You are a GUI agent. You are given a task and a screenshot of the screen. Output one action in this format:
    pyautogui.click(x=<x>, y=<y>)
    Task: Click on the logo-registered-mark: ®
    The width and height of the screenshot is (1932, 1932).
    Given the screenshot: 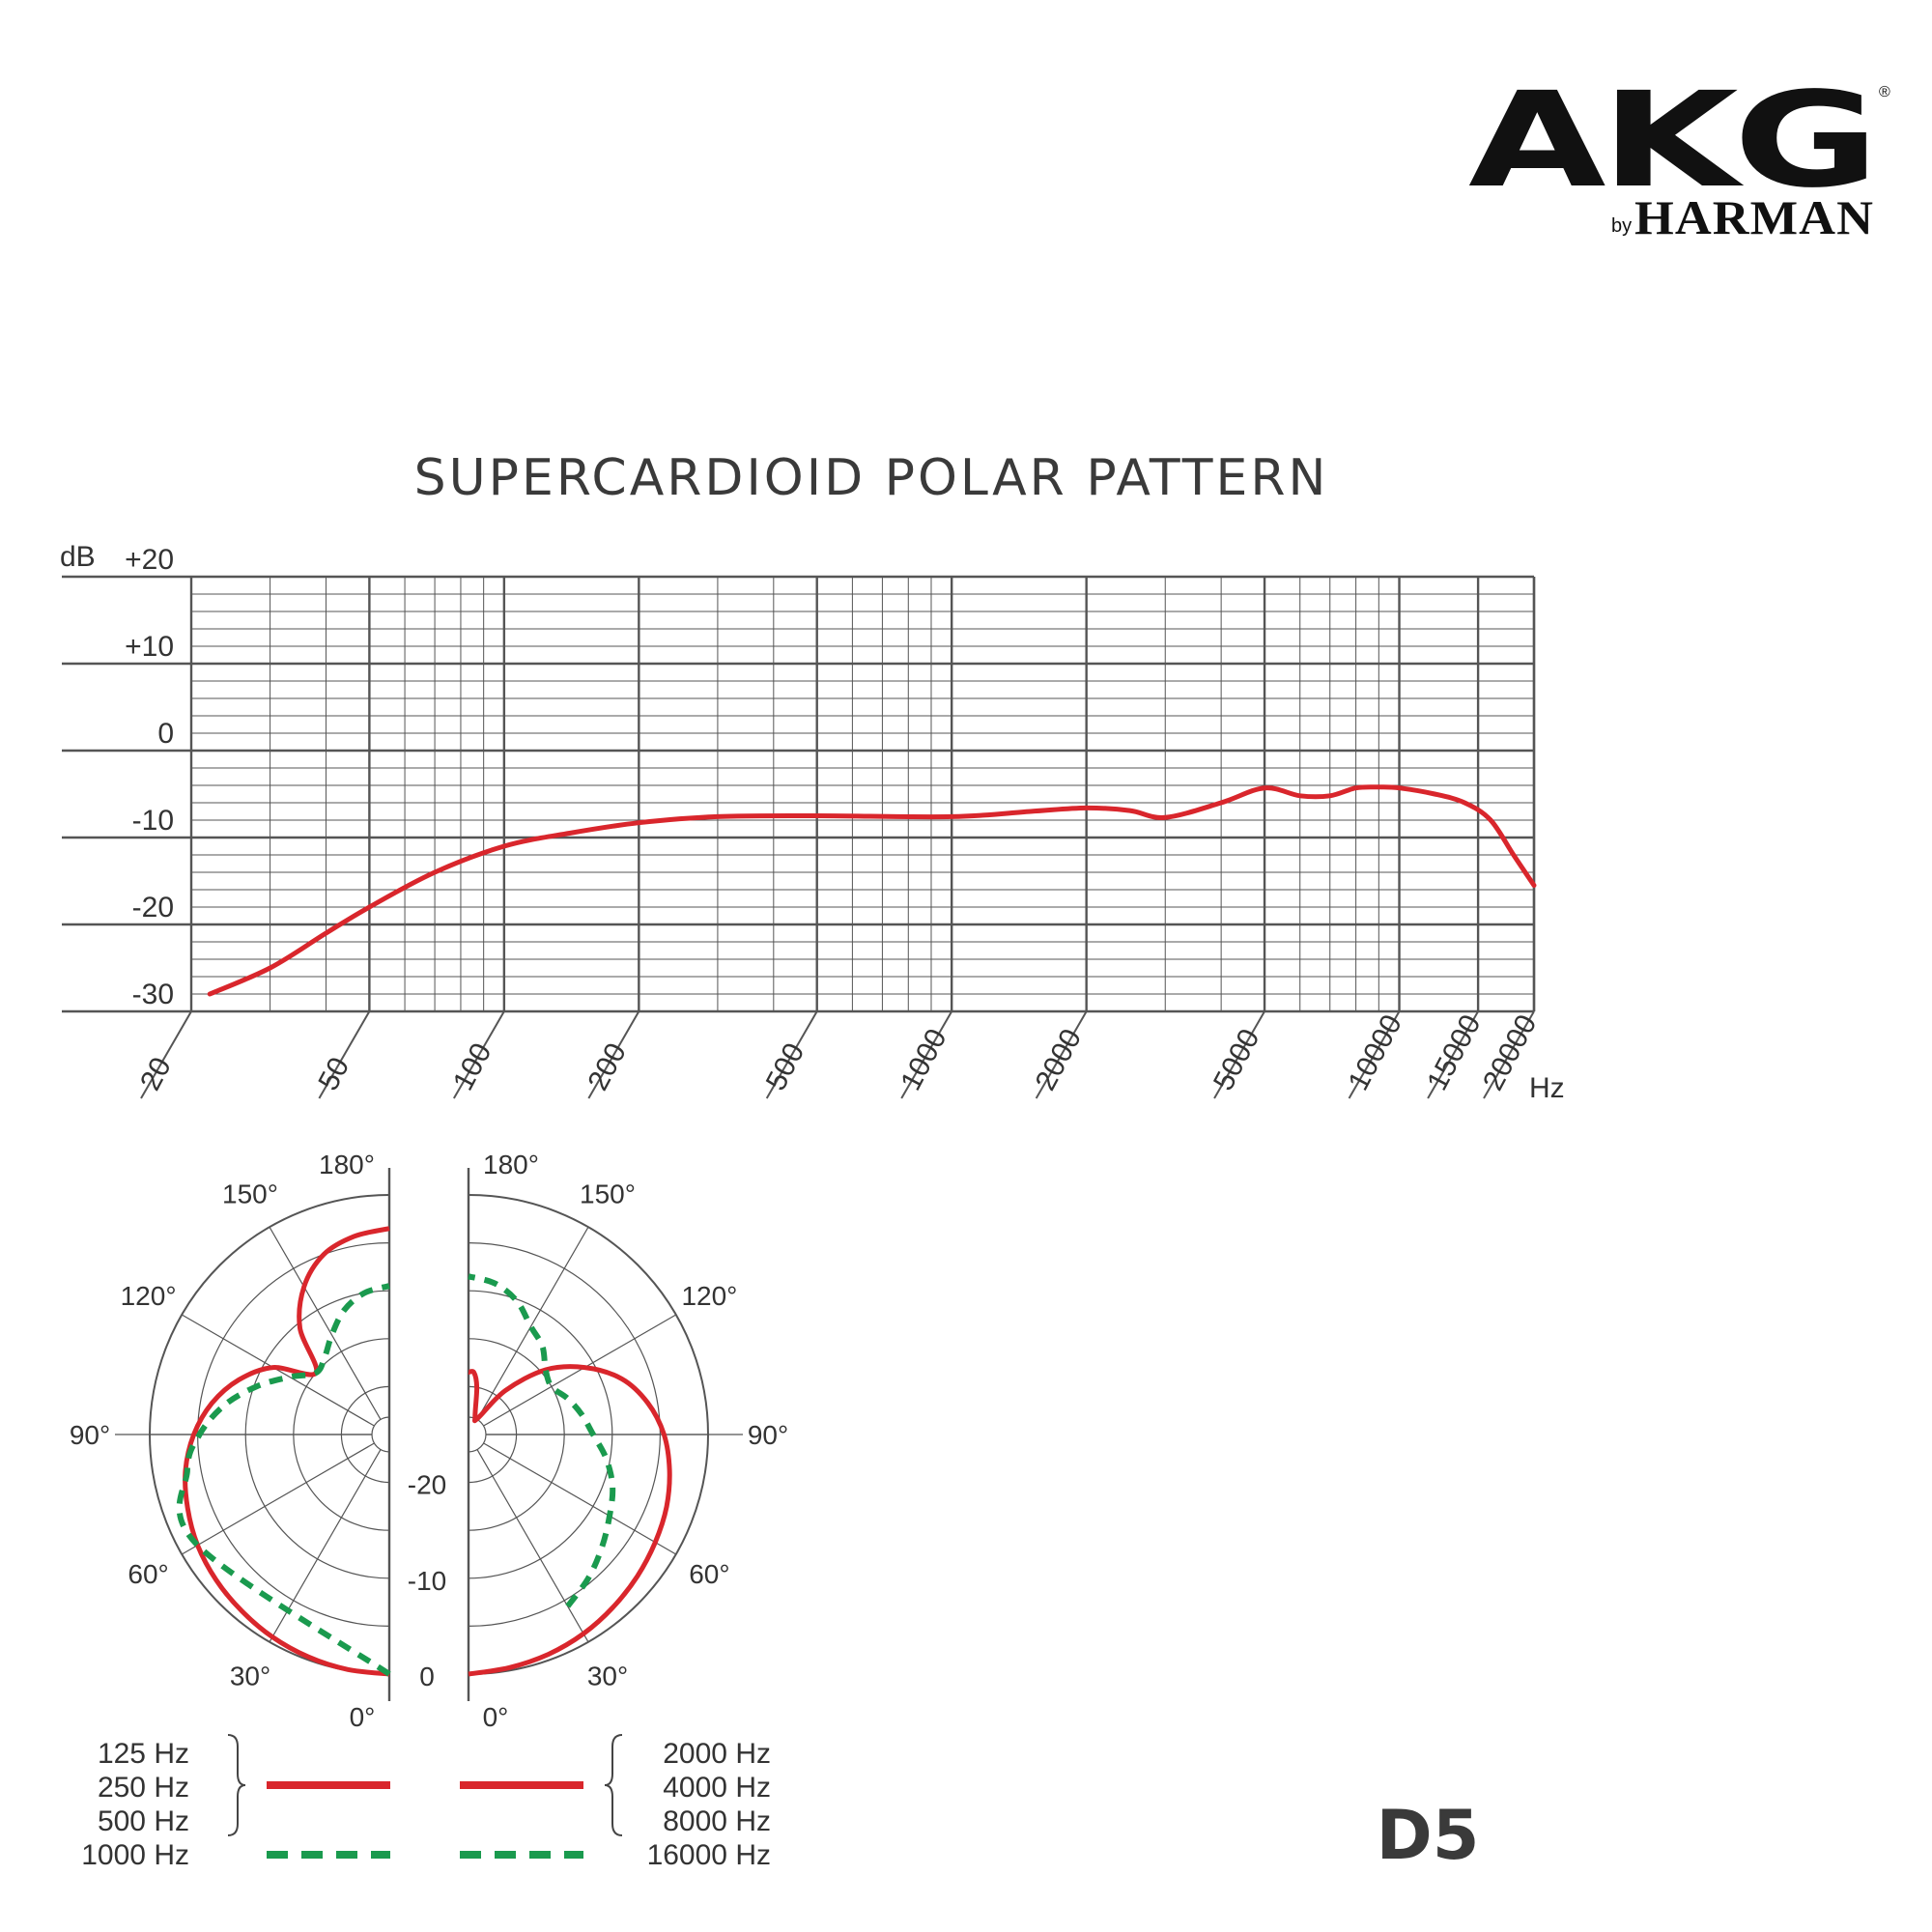 What is the action you would take?
    pyautogui.click(x=1884, y=92)
    